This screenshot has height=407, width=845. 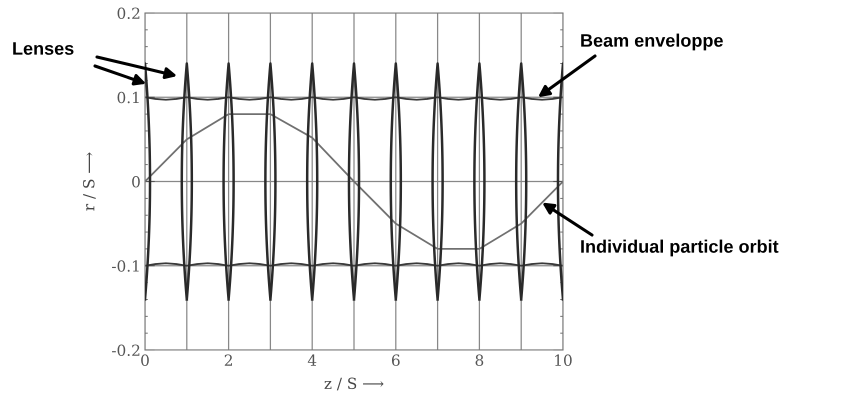 What do you see at coordinates (652, 42) in the screenshot?
I see `annotation: Beam enveloppe` at bounding box center [652, 42].